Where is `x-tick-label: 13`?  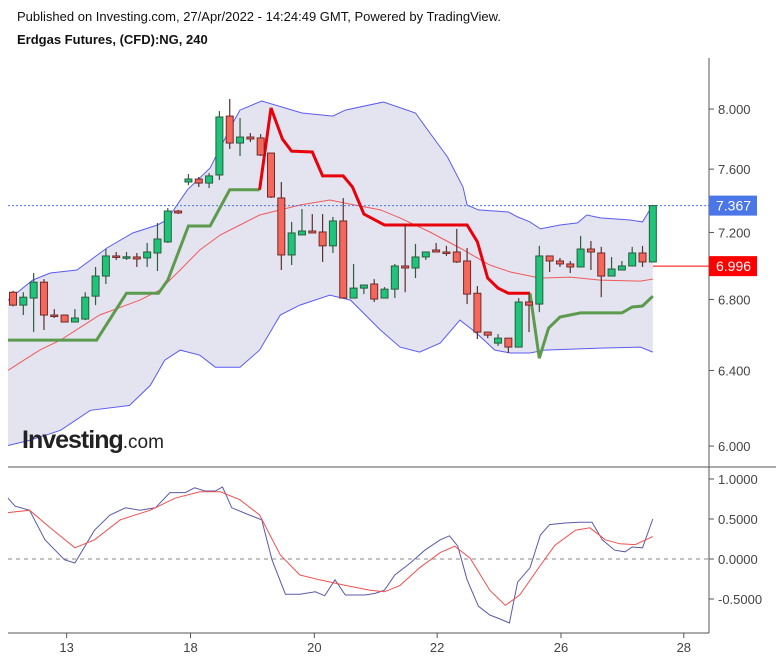
x-tick-label: 13 is located at coordinates (66, 647).